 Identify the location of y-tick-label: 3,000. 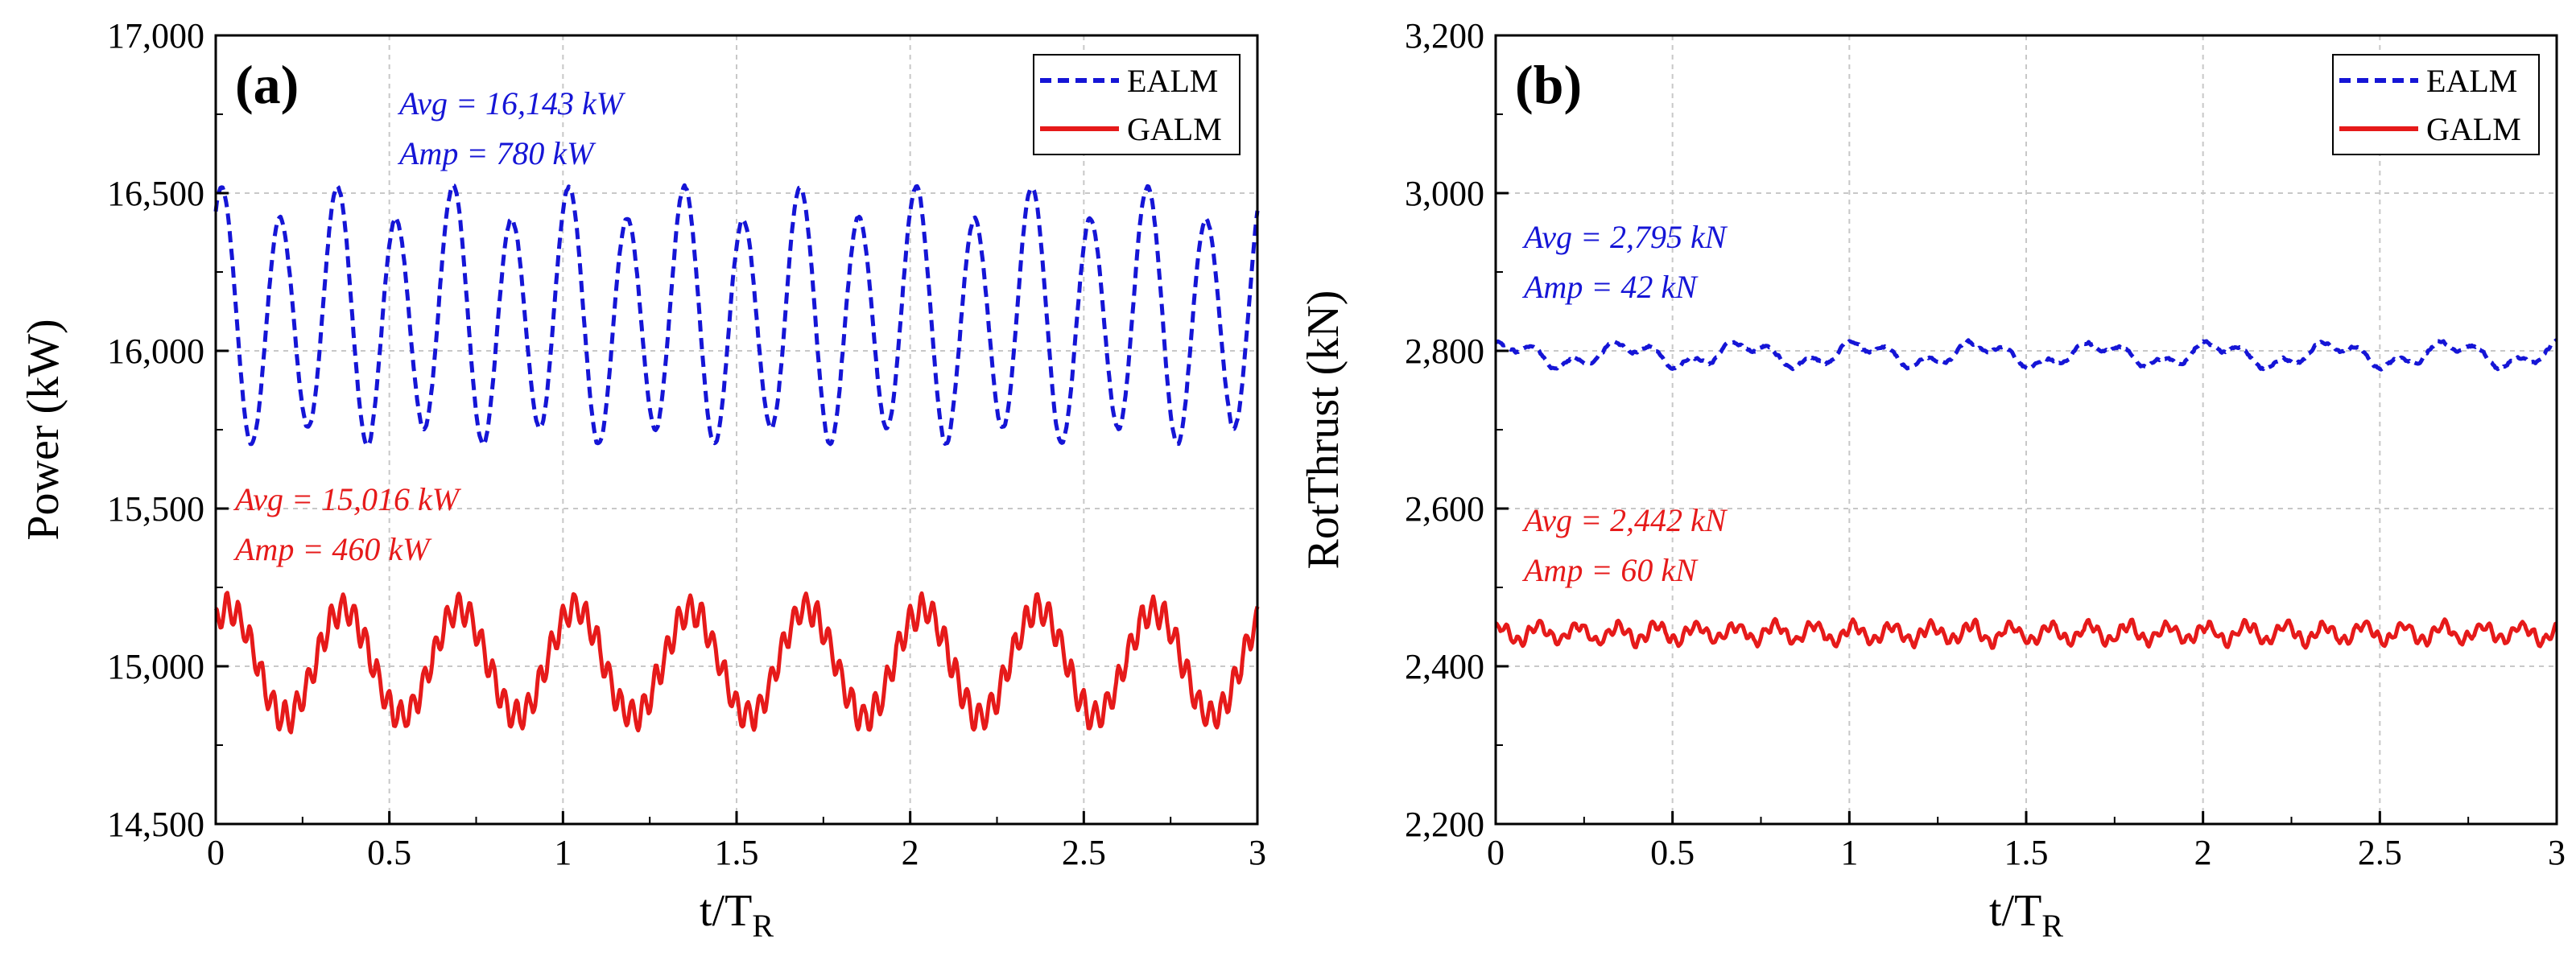
(1444, 194).